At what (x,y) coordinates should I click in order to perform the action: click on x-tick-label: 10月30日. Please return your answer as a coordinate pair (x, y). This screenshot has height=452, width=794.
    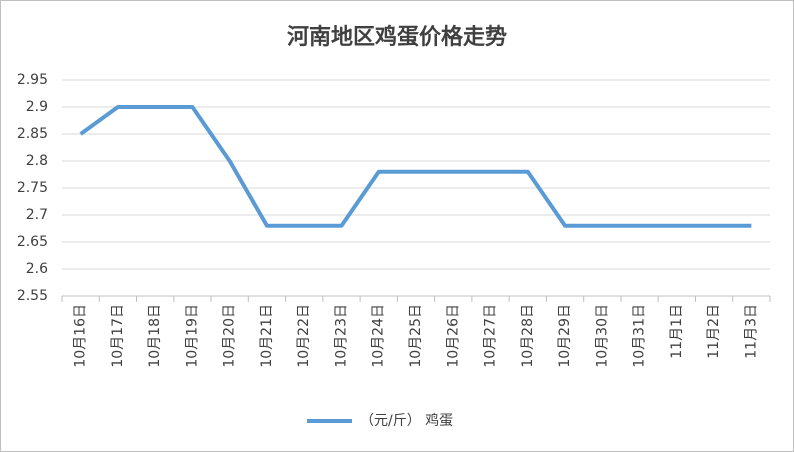
    Looking at the image, I should click on (602, 336).